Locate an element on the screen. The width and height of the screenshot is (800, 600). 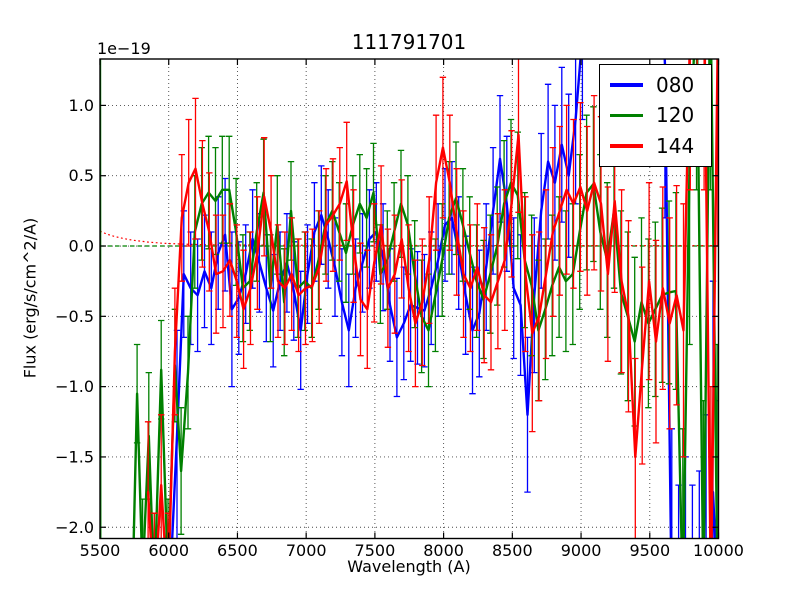
plot-title: 111791701 is located at coordinates (409, 42).